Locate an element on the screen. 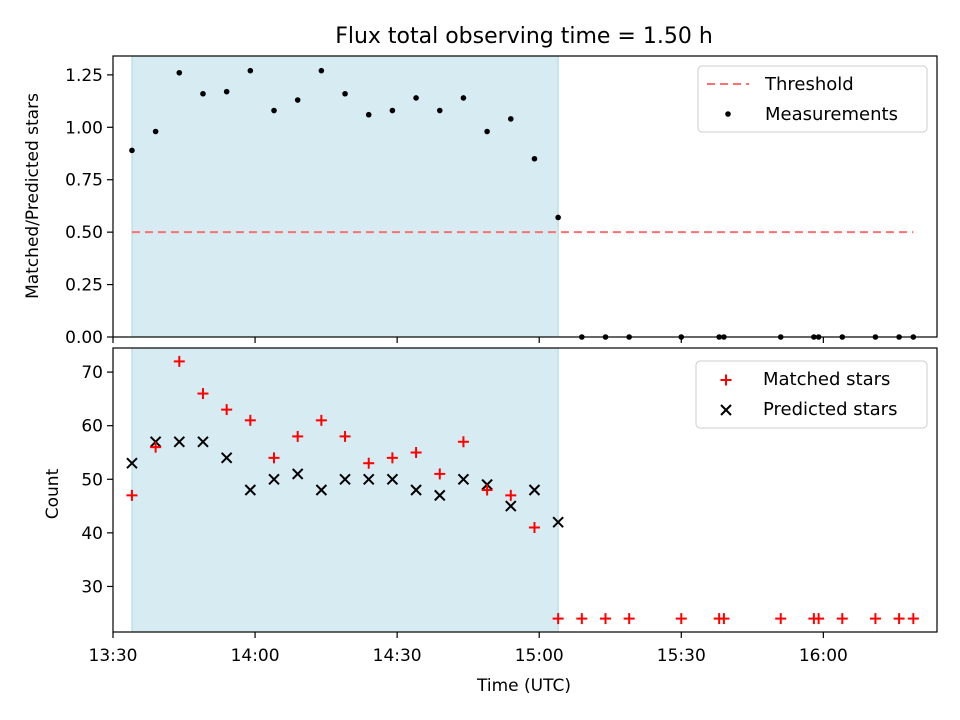 The width and height of the screenshot is (960, 720). legend-matched-marker is located at coordinates (726, 380).